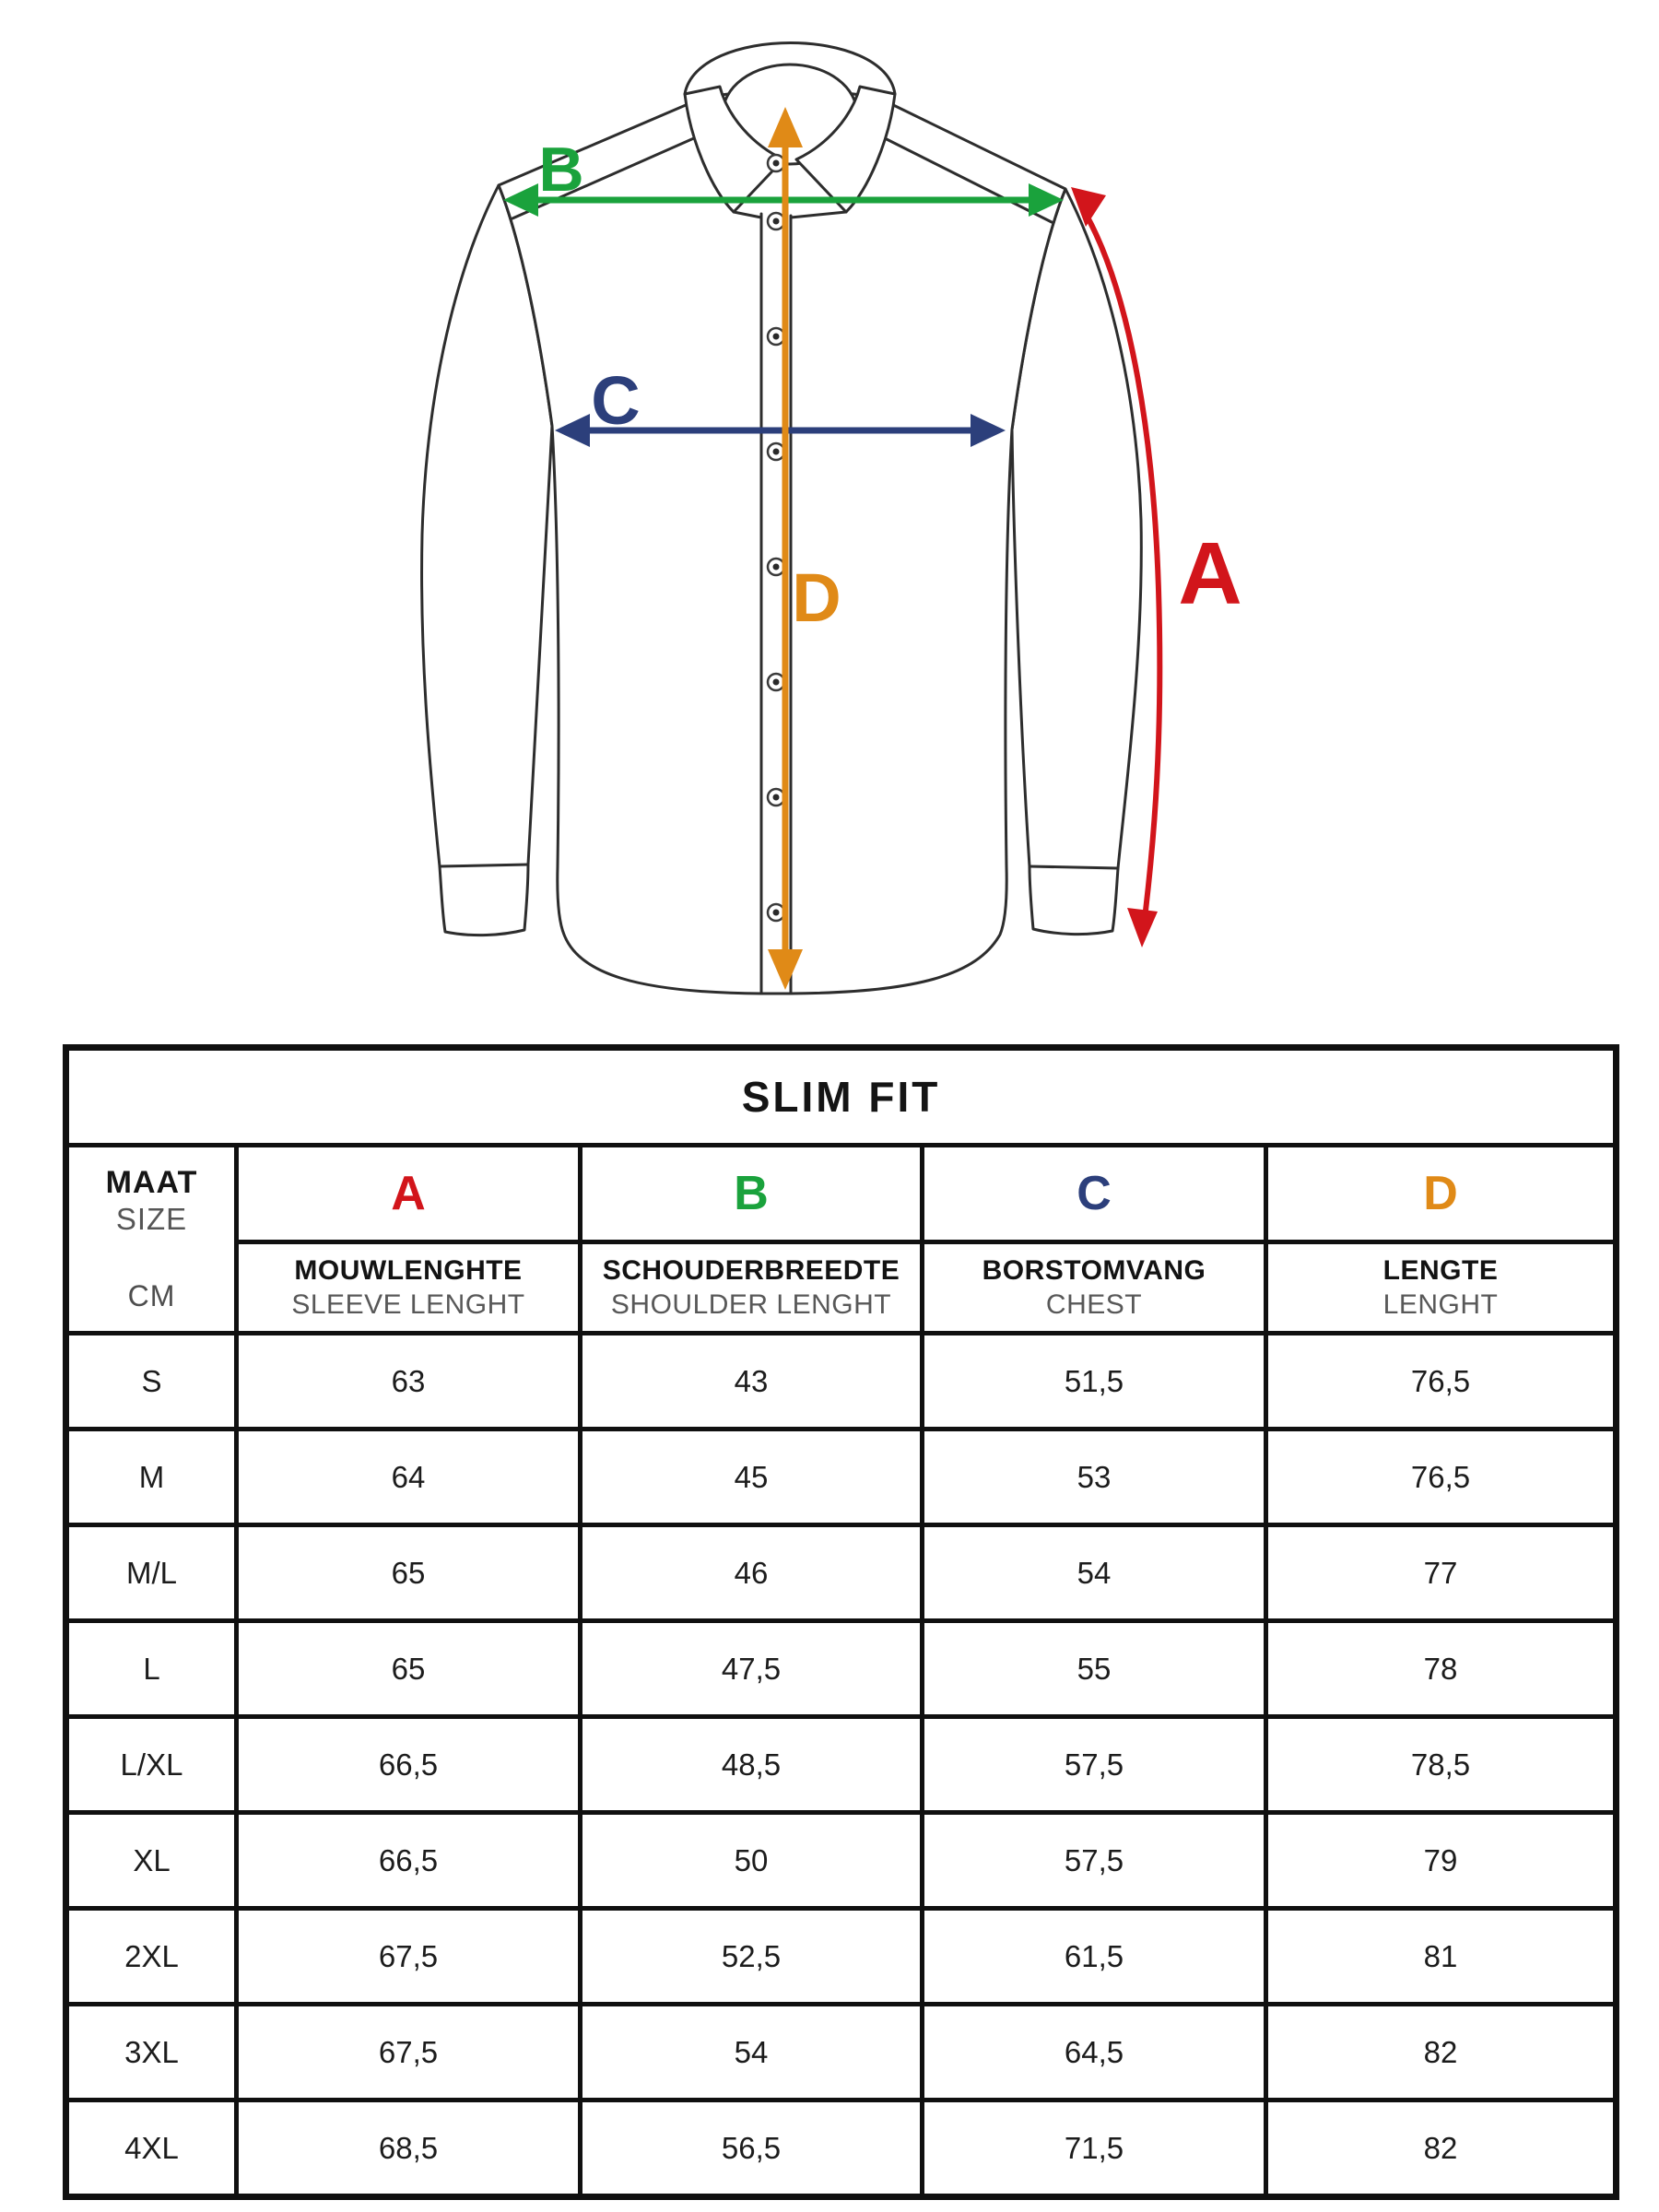  I want to click on column-header-shoulder: SCHOUDERBREEDTE SHOULDER LENGHT, so click(751, 1287).